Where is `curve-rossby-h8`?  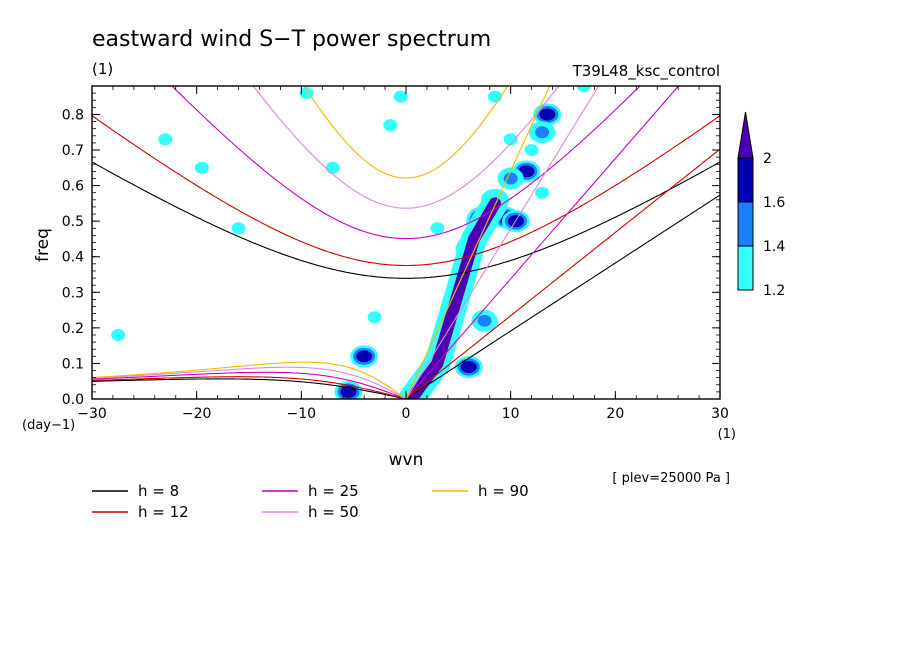 curve-rossby-h8 is located at coordinates (249, 388).